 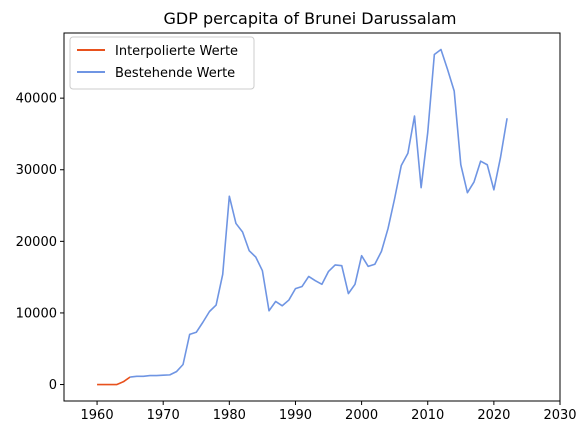 I want to click on series-line-interpolated, so click(x=114, y=381).